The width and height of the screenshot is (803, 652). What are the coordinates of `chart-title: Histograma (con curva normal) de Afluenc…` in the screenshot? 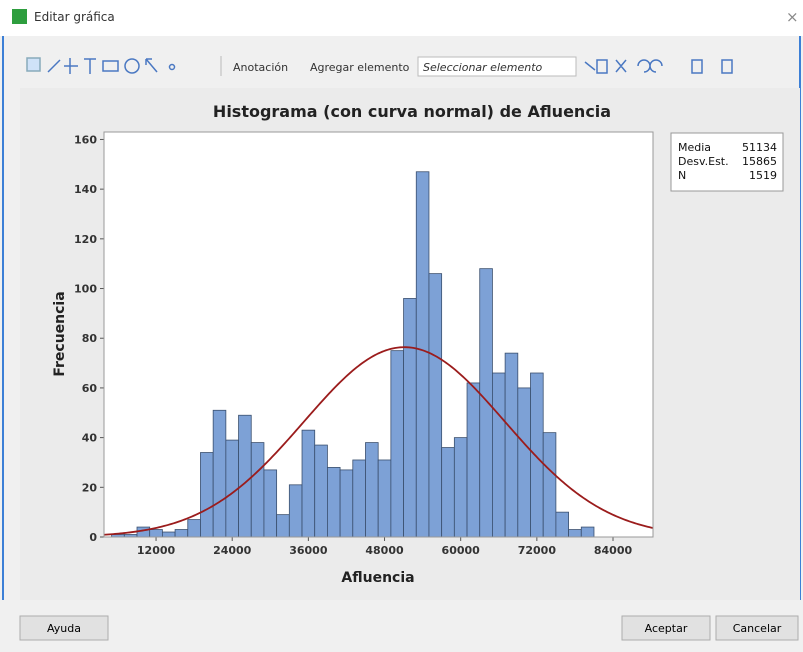 It's located at (412, 111).